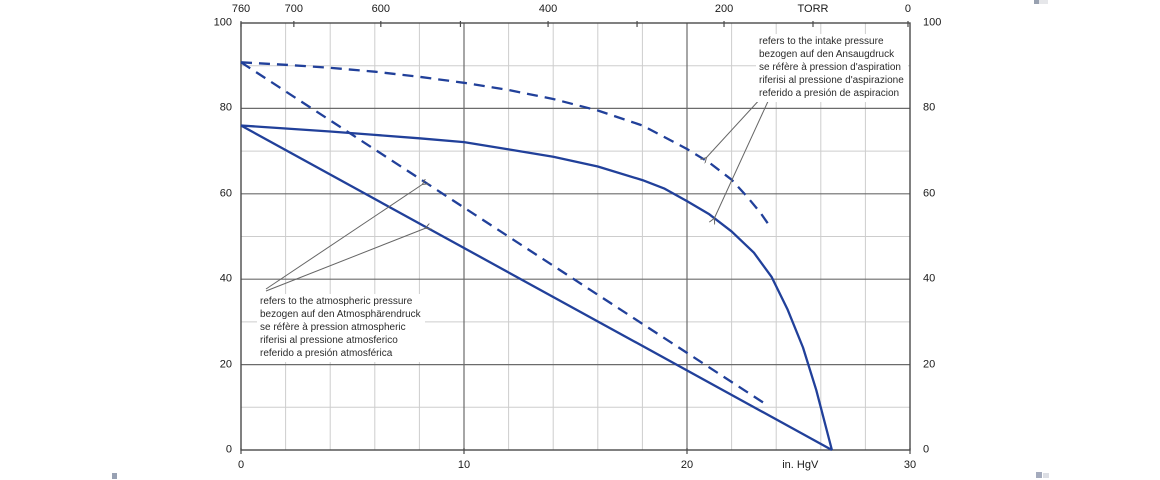 The width and height of the screenshot is (1160, 480). I want to click on annotation-line: se réfère à pression atmospheric, so click(333, 327).